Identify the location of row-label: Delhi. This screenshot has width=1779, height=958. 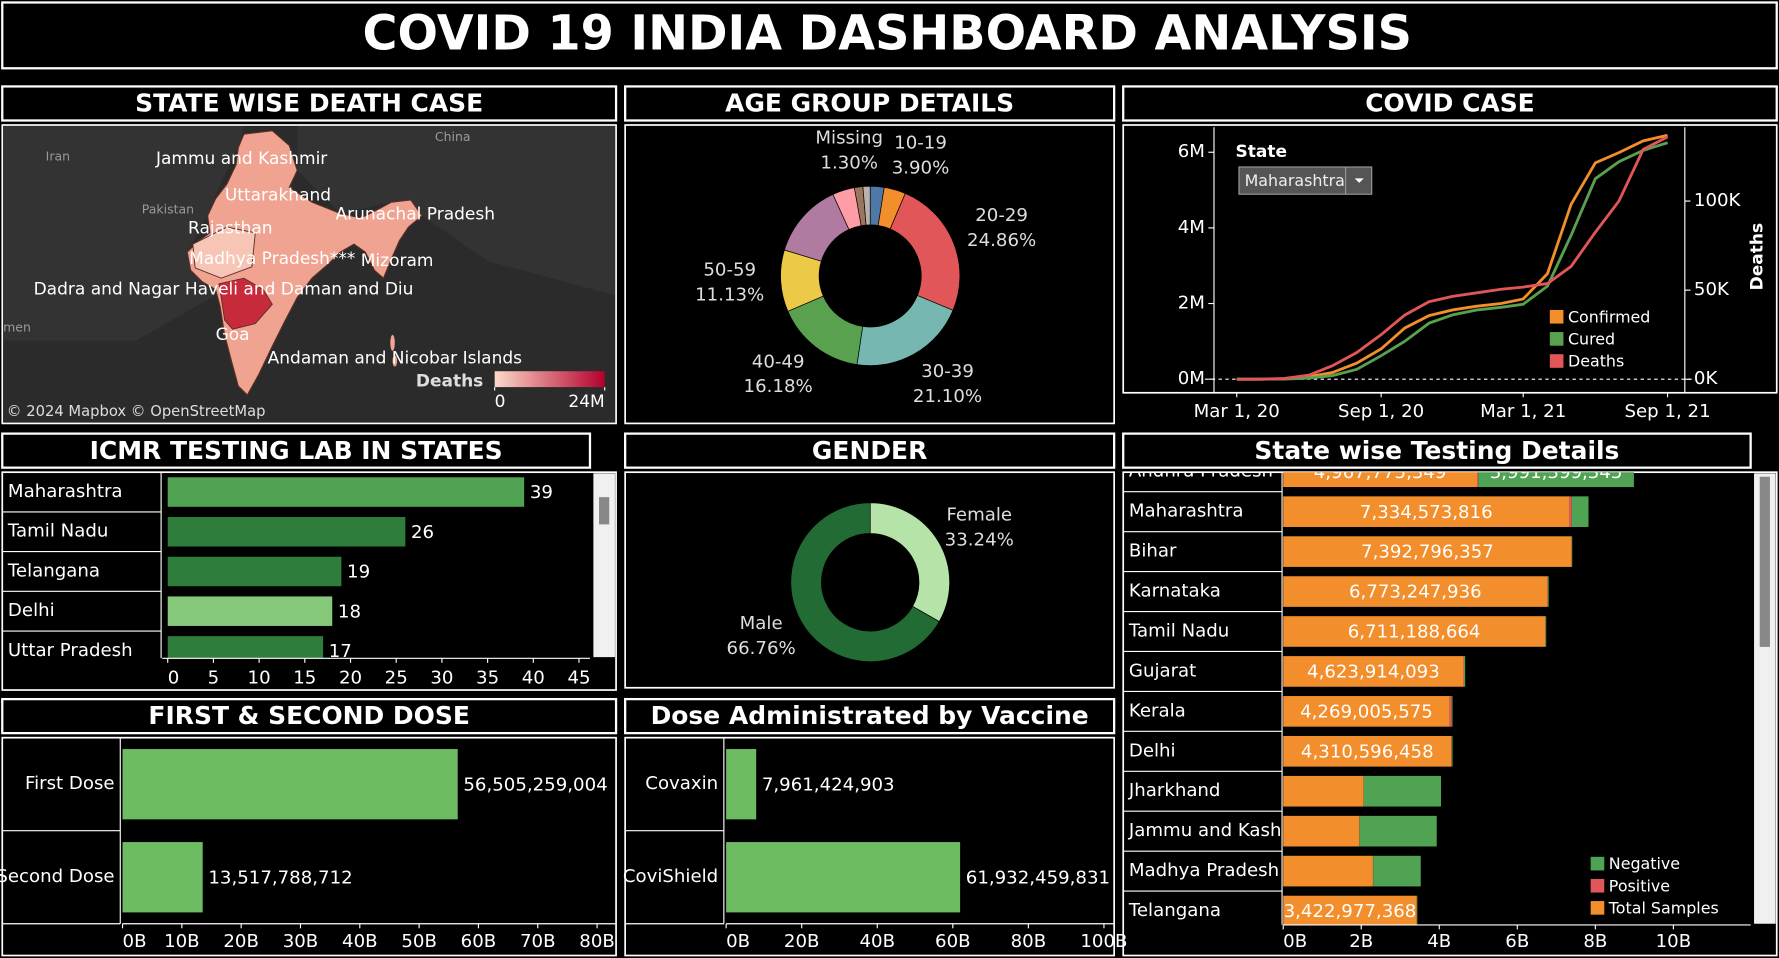
(1152, 750).